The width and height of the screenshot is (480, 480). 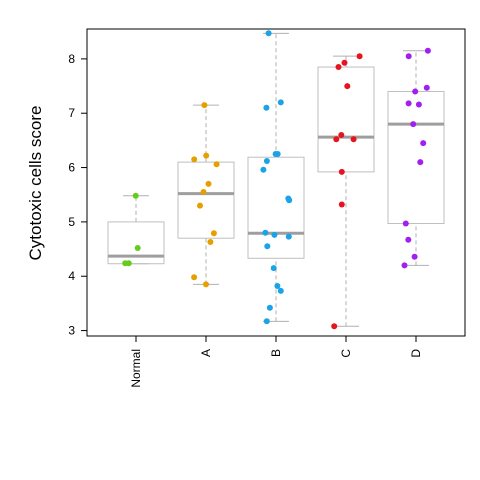 What do you see at coordinates (206, 353) in the screenshot?
I see `x-tick-label: A` at bounding box center [206, 353].